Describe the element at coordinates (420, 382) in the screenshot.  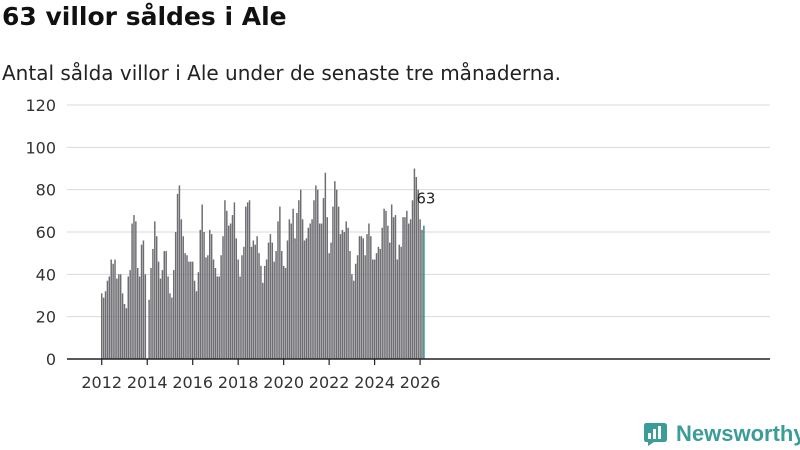
I see `x-tick-label: 2026` at that location.